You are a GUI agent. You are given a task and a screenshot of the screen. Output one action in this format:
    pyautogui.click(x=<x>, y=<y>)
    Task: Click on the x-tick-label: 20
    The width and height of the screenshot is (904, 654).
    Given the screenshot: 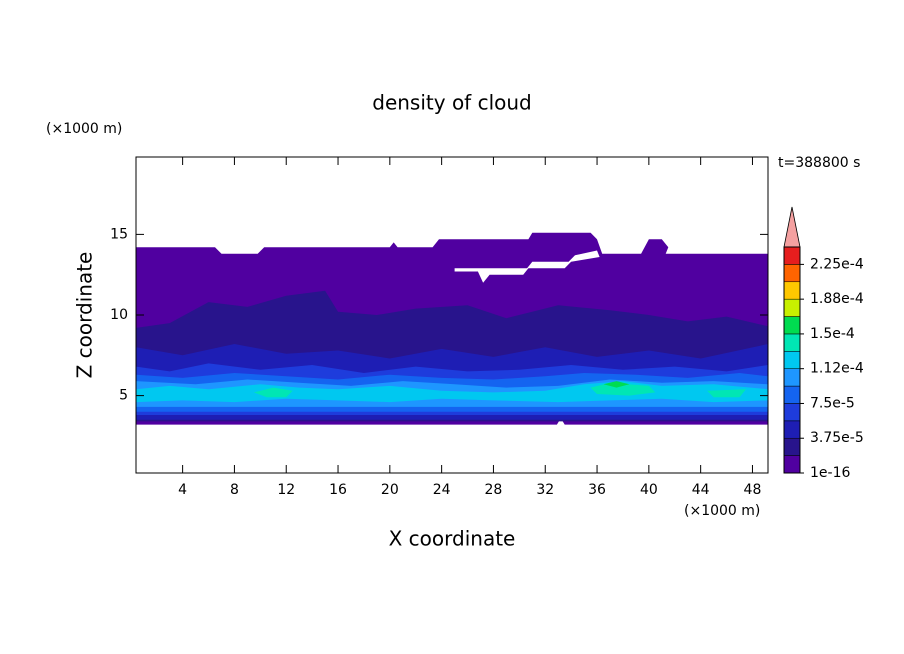 What is the action you would take?
    pyautogui.click(x=390, y=490)
    